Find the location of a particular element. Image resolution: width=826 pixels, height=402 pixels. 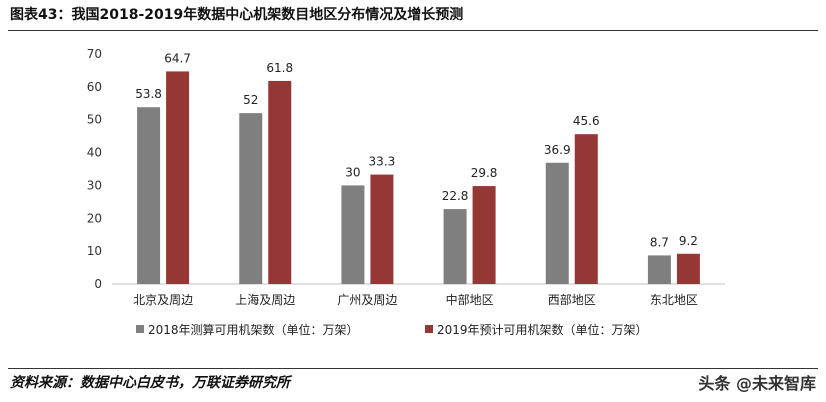

y-tick-label: 60 is located at coordinates (94, 87).